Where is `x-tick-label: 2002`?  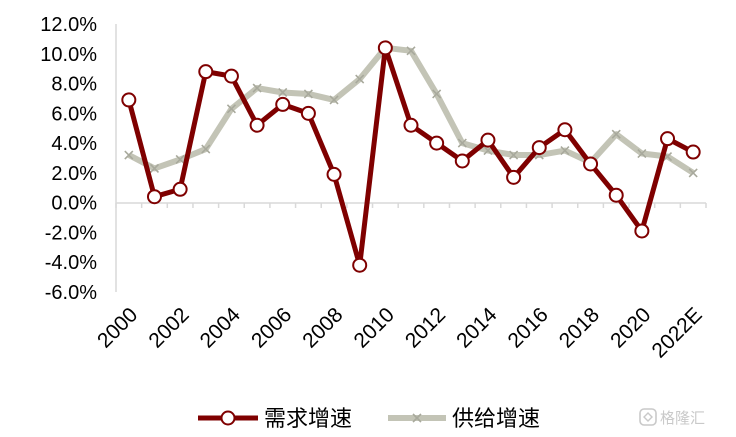
x-tick-label: 2002 is located at coordinates (168, 327).